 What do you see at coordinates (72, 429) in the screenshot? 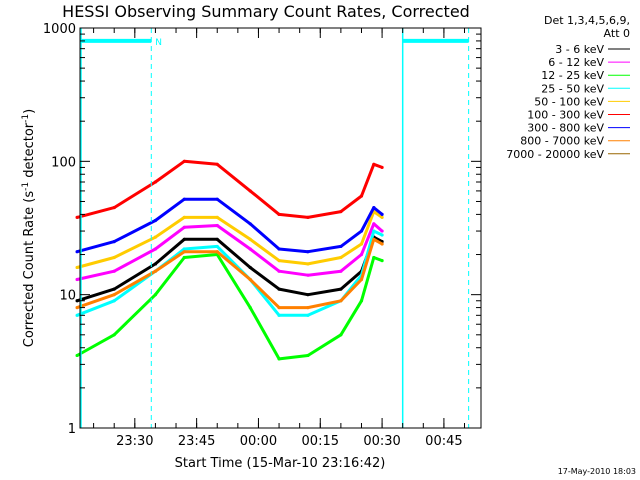
I see `y-tick-label: 1` at bounding box center [72, 429].